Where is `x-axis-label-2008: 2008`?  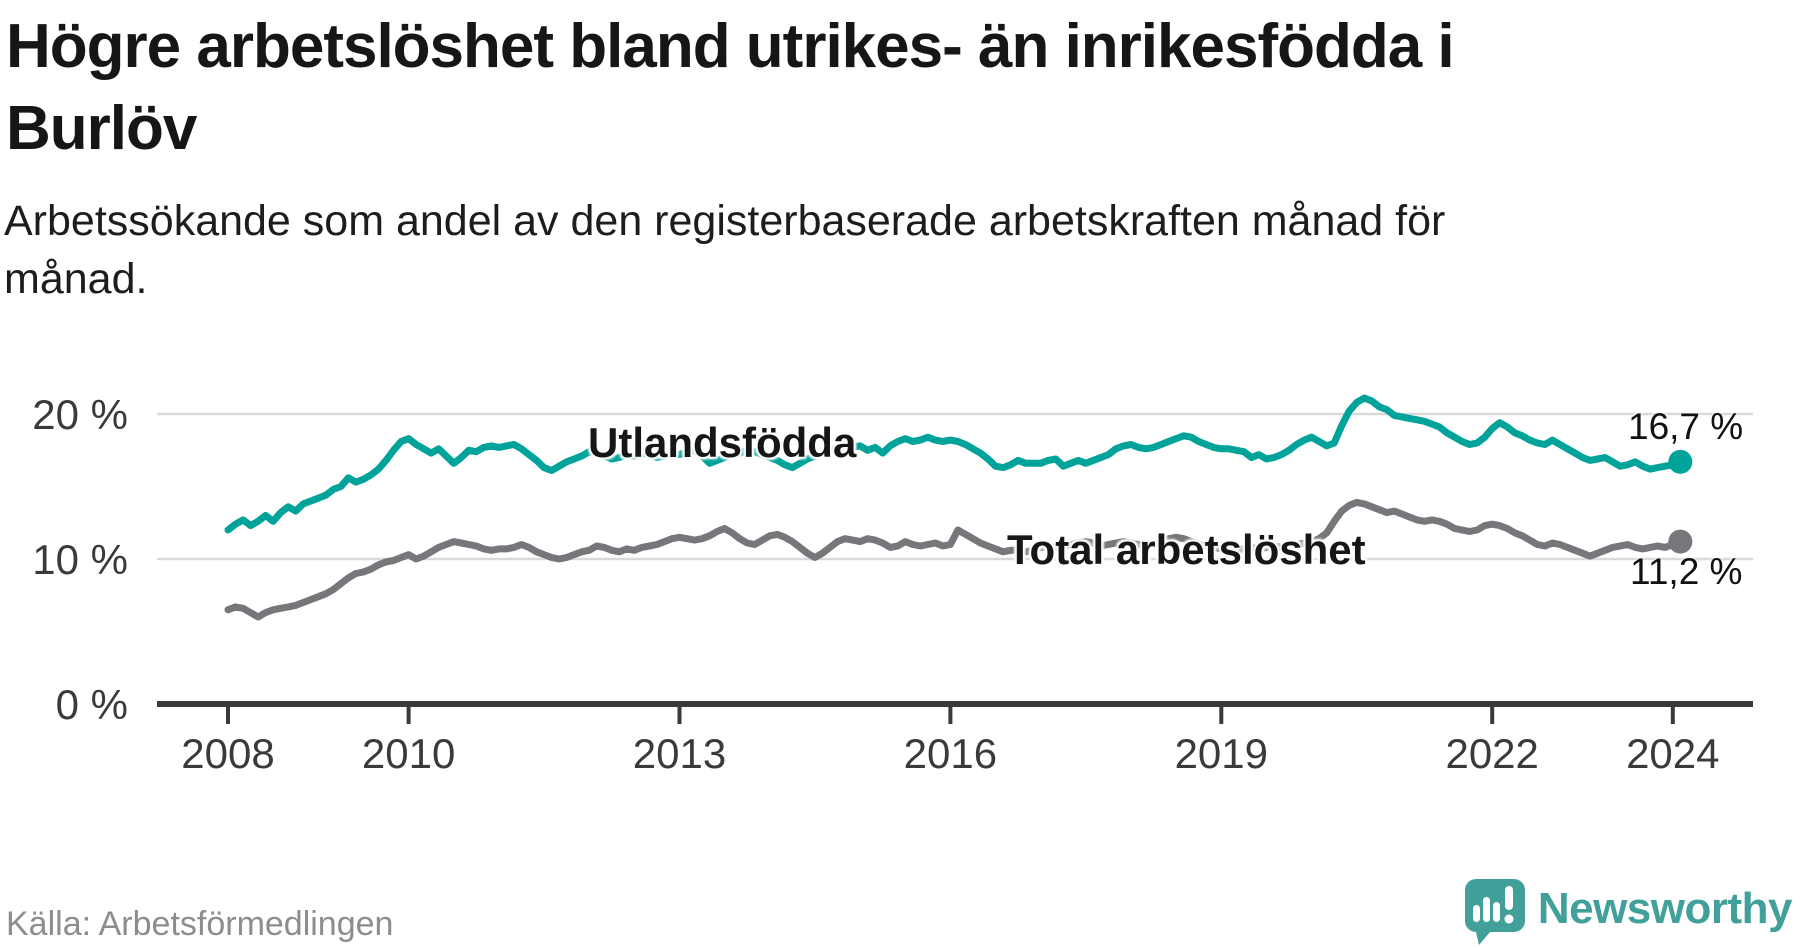
x-axis-label-2008: 2008 is located at coordinates (227, 753).